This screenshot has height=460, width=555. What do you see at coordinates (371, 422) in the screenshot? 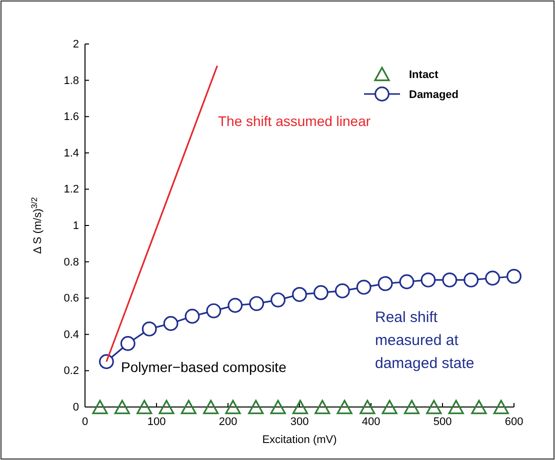
I see `x-tick-label: 400` at bounding box center [371, 422].